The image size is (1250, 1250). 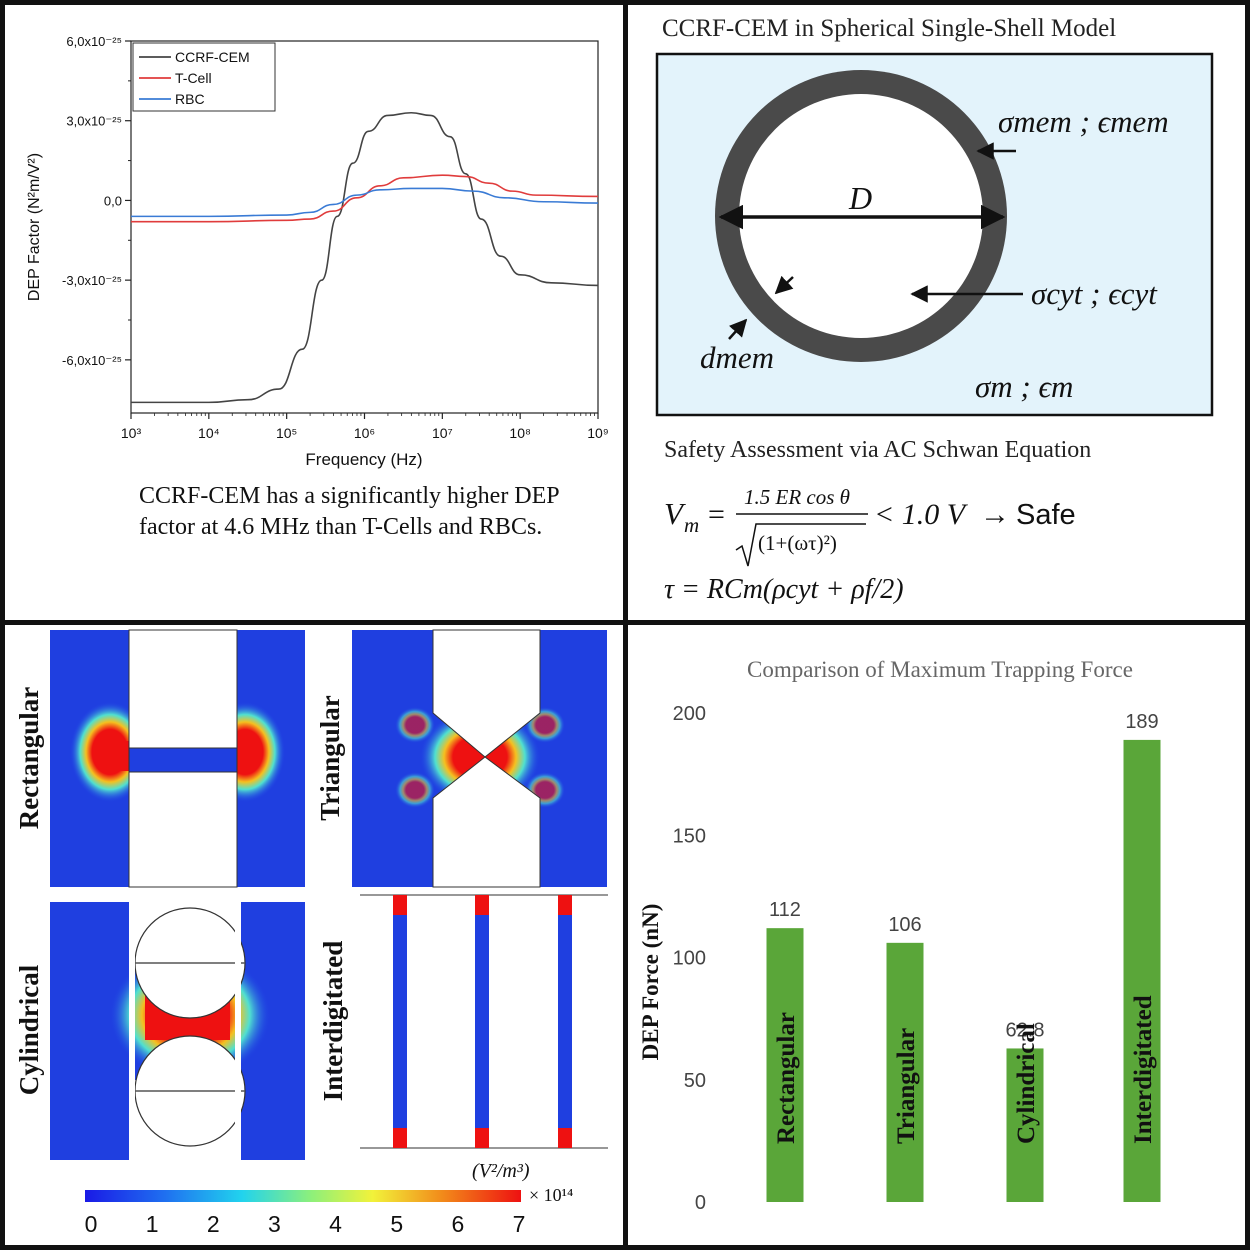 I want to click on colorbar-tick-label: 2, so click(x=213, y=1224).